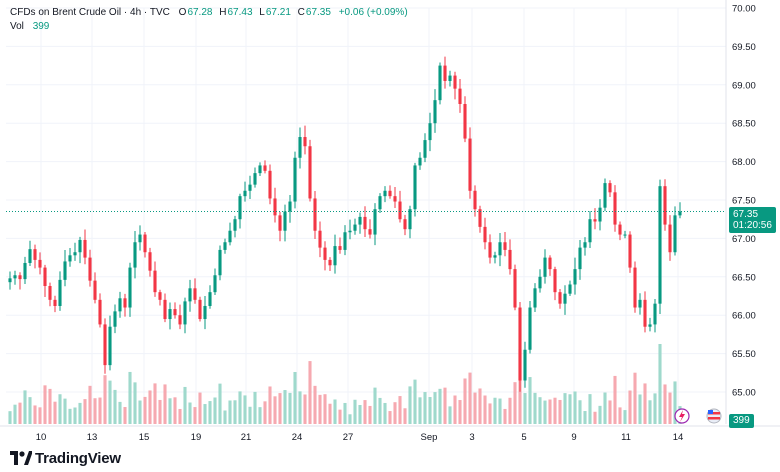  I want to click on volume-label: Vol, so click(17, 26).